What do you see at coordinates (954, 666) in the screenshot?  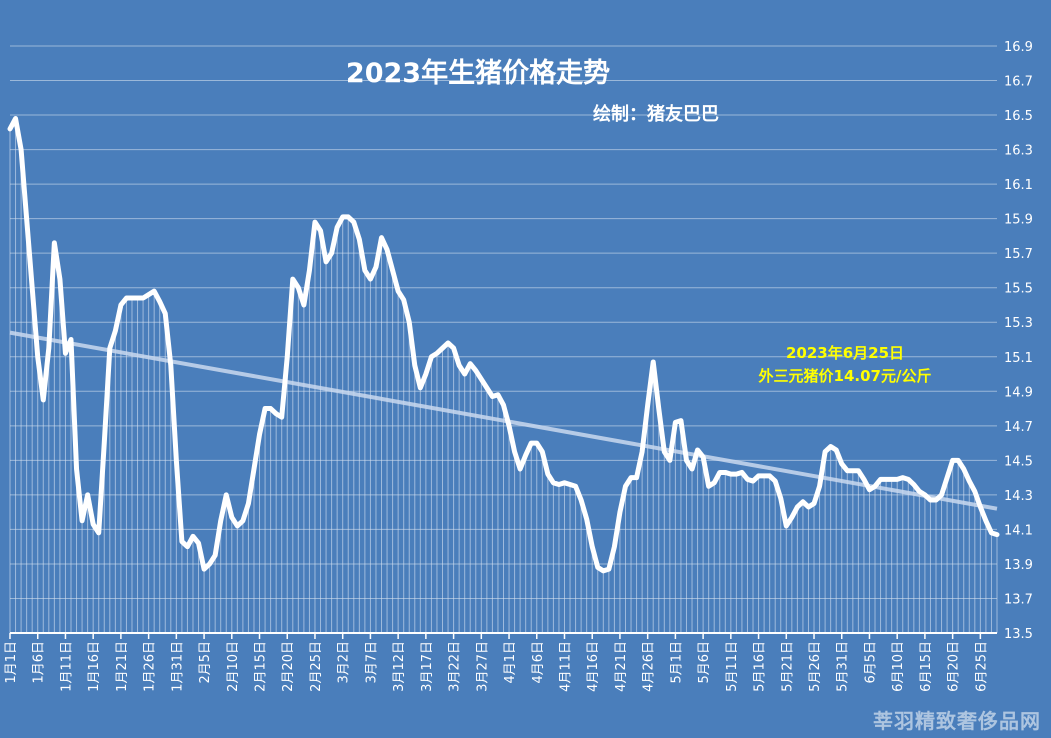 I see `x-tick-label: 6月20日` at bounding box center [954, 666].